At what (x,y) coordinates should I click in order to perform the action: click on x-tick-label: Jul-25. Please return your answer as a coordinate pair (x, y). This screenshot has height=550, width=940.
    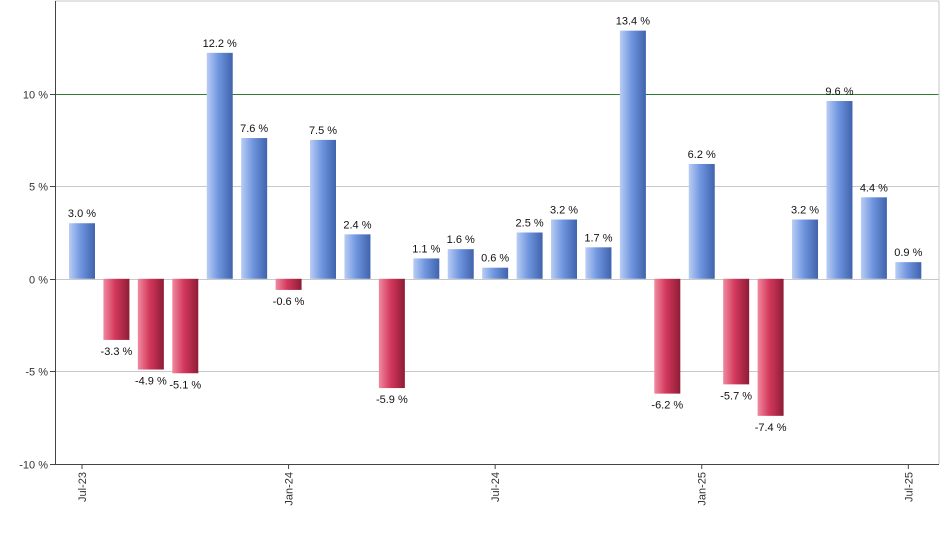
    Looking at the image, I should click on (909, 487).